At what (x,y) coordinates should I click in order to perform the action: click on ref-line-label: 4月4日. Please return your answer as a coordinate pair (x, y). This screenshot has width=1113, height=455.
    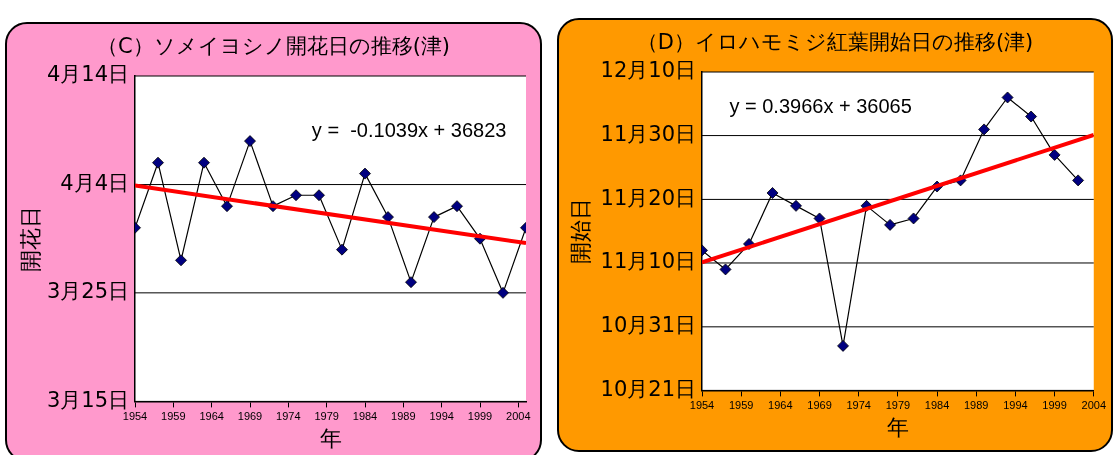
    Looking at the image, I should click on (94, 183).